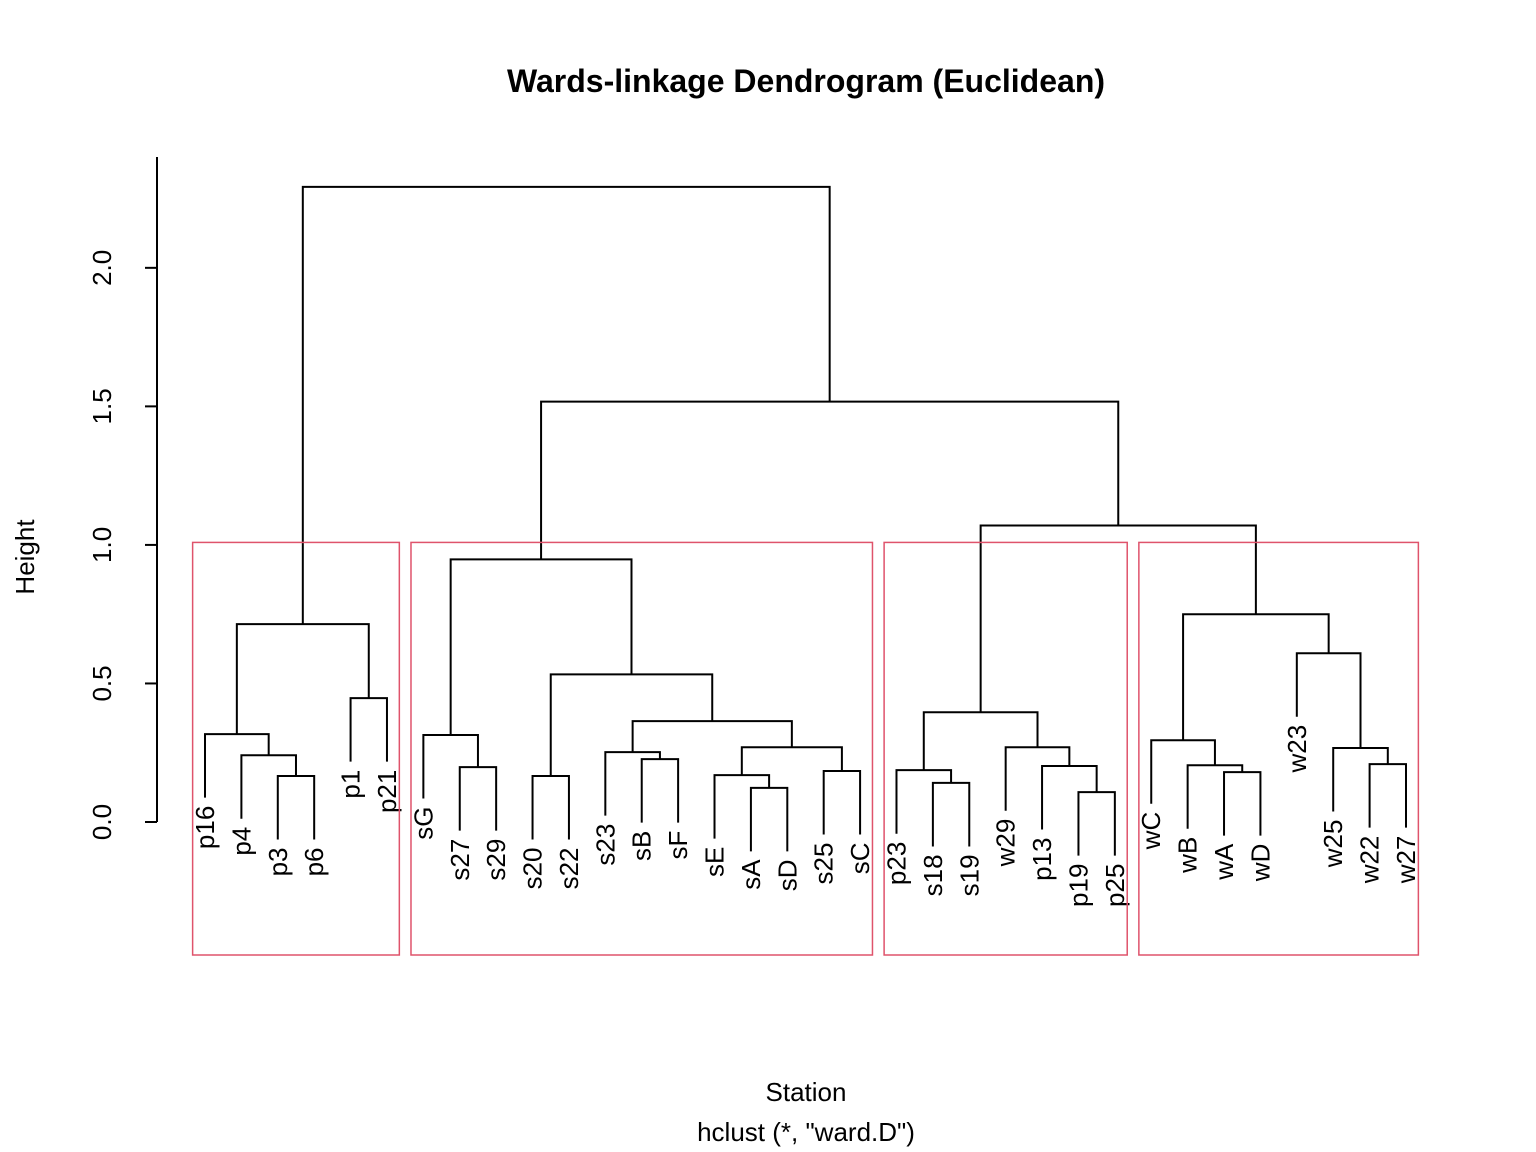 Image resolution: width=1536 pixels, height=1152 pixels. I want to click on y-tick-label: 1.0, so click(102, 545).